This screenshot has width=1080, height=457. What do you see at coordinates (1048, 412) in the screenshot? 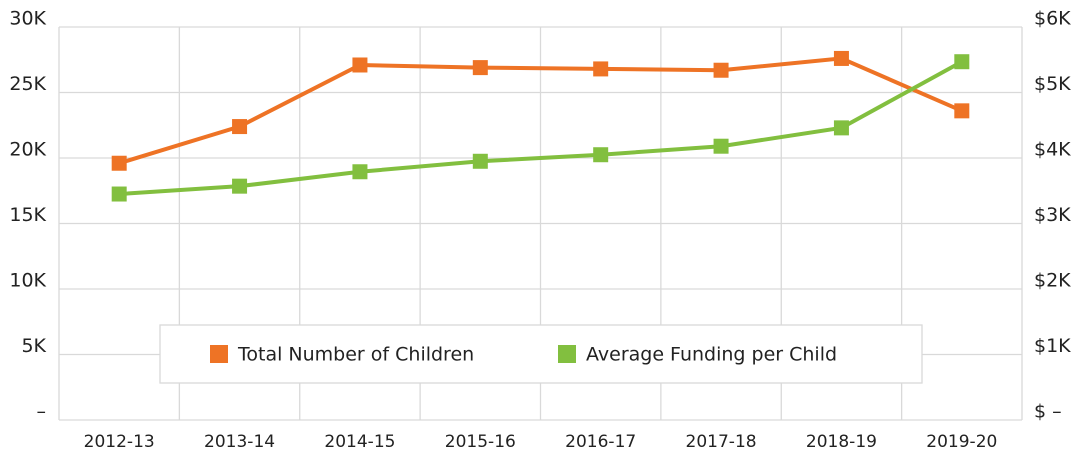
I see `y2-tick-label: $ –` at bounding box center [1048, 412].